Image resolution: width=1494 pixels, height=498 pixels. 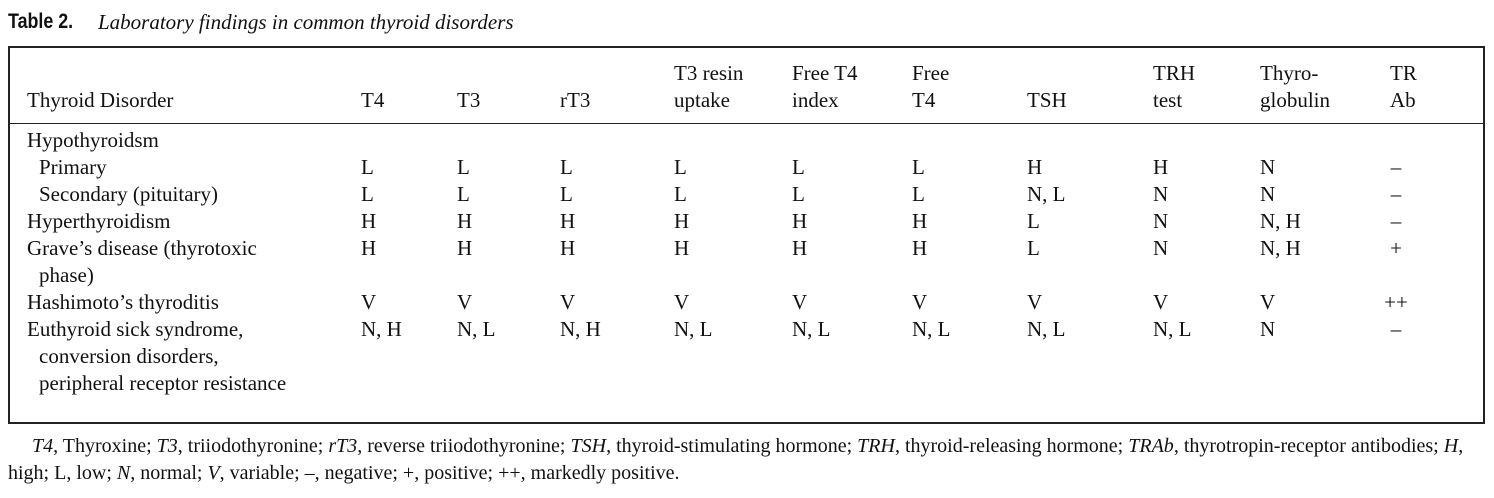 What do you see at coordinates (253, 446) in the screenshot?
I see `footnote-segment: , triiodothyronine;` at bounding box center [253, 446].